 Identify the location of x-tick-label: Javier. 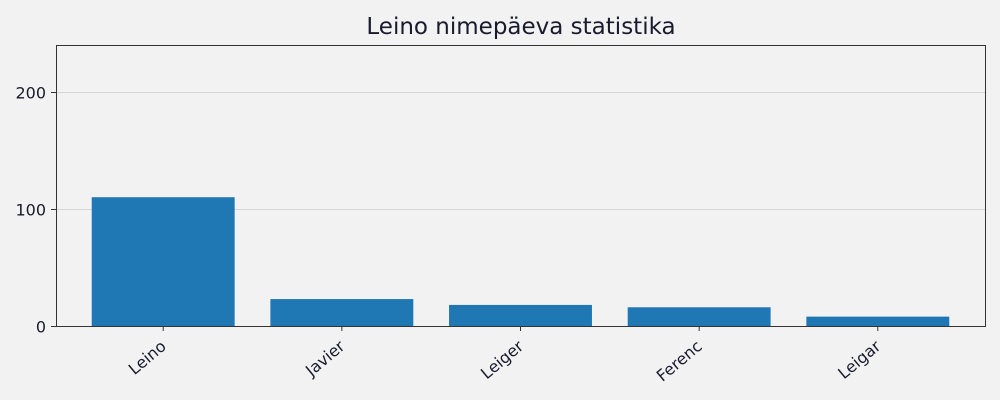
(325, 358).